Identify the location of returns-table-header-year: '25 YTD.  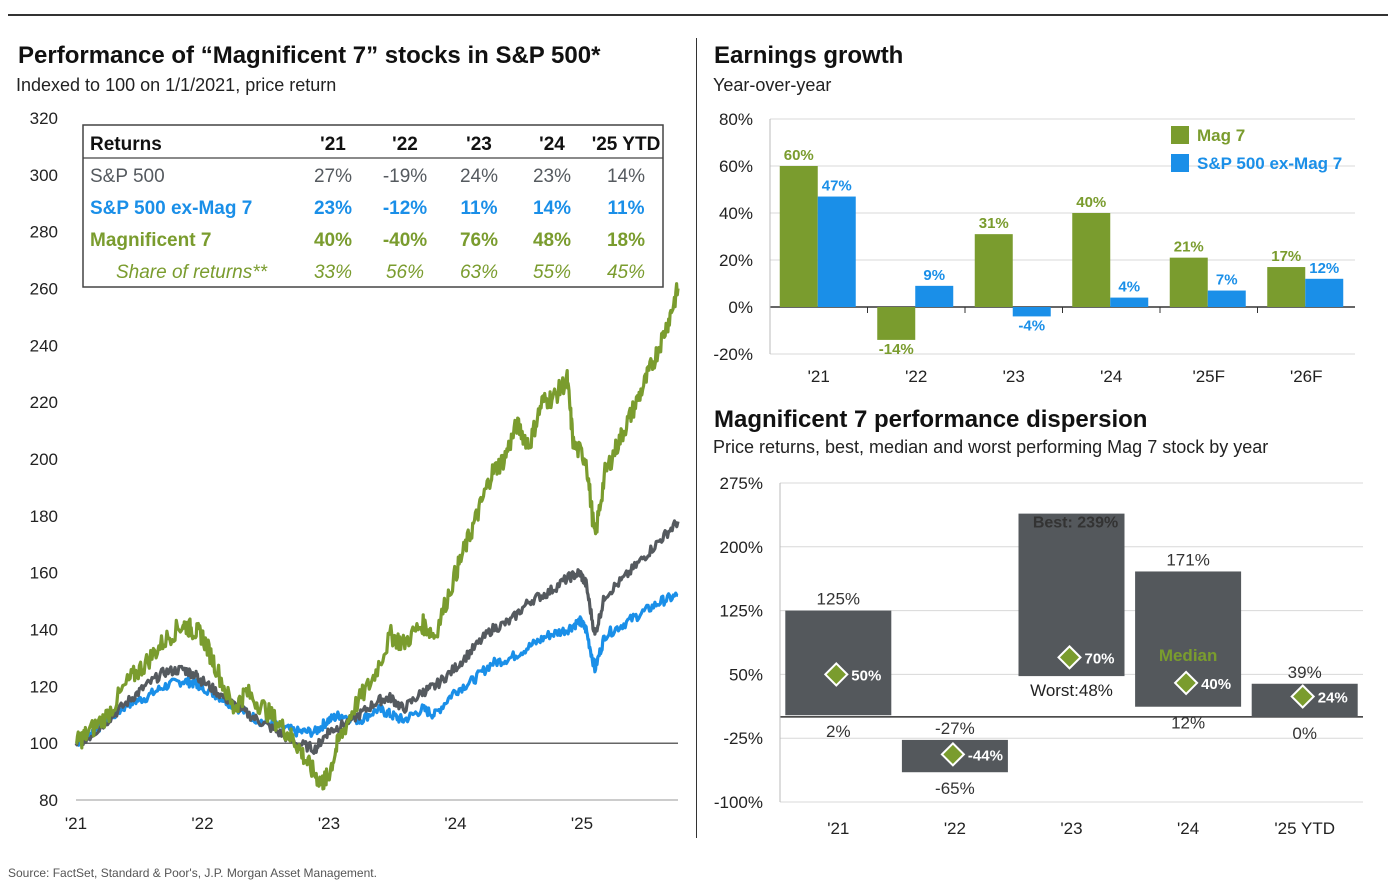
(626, 144).